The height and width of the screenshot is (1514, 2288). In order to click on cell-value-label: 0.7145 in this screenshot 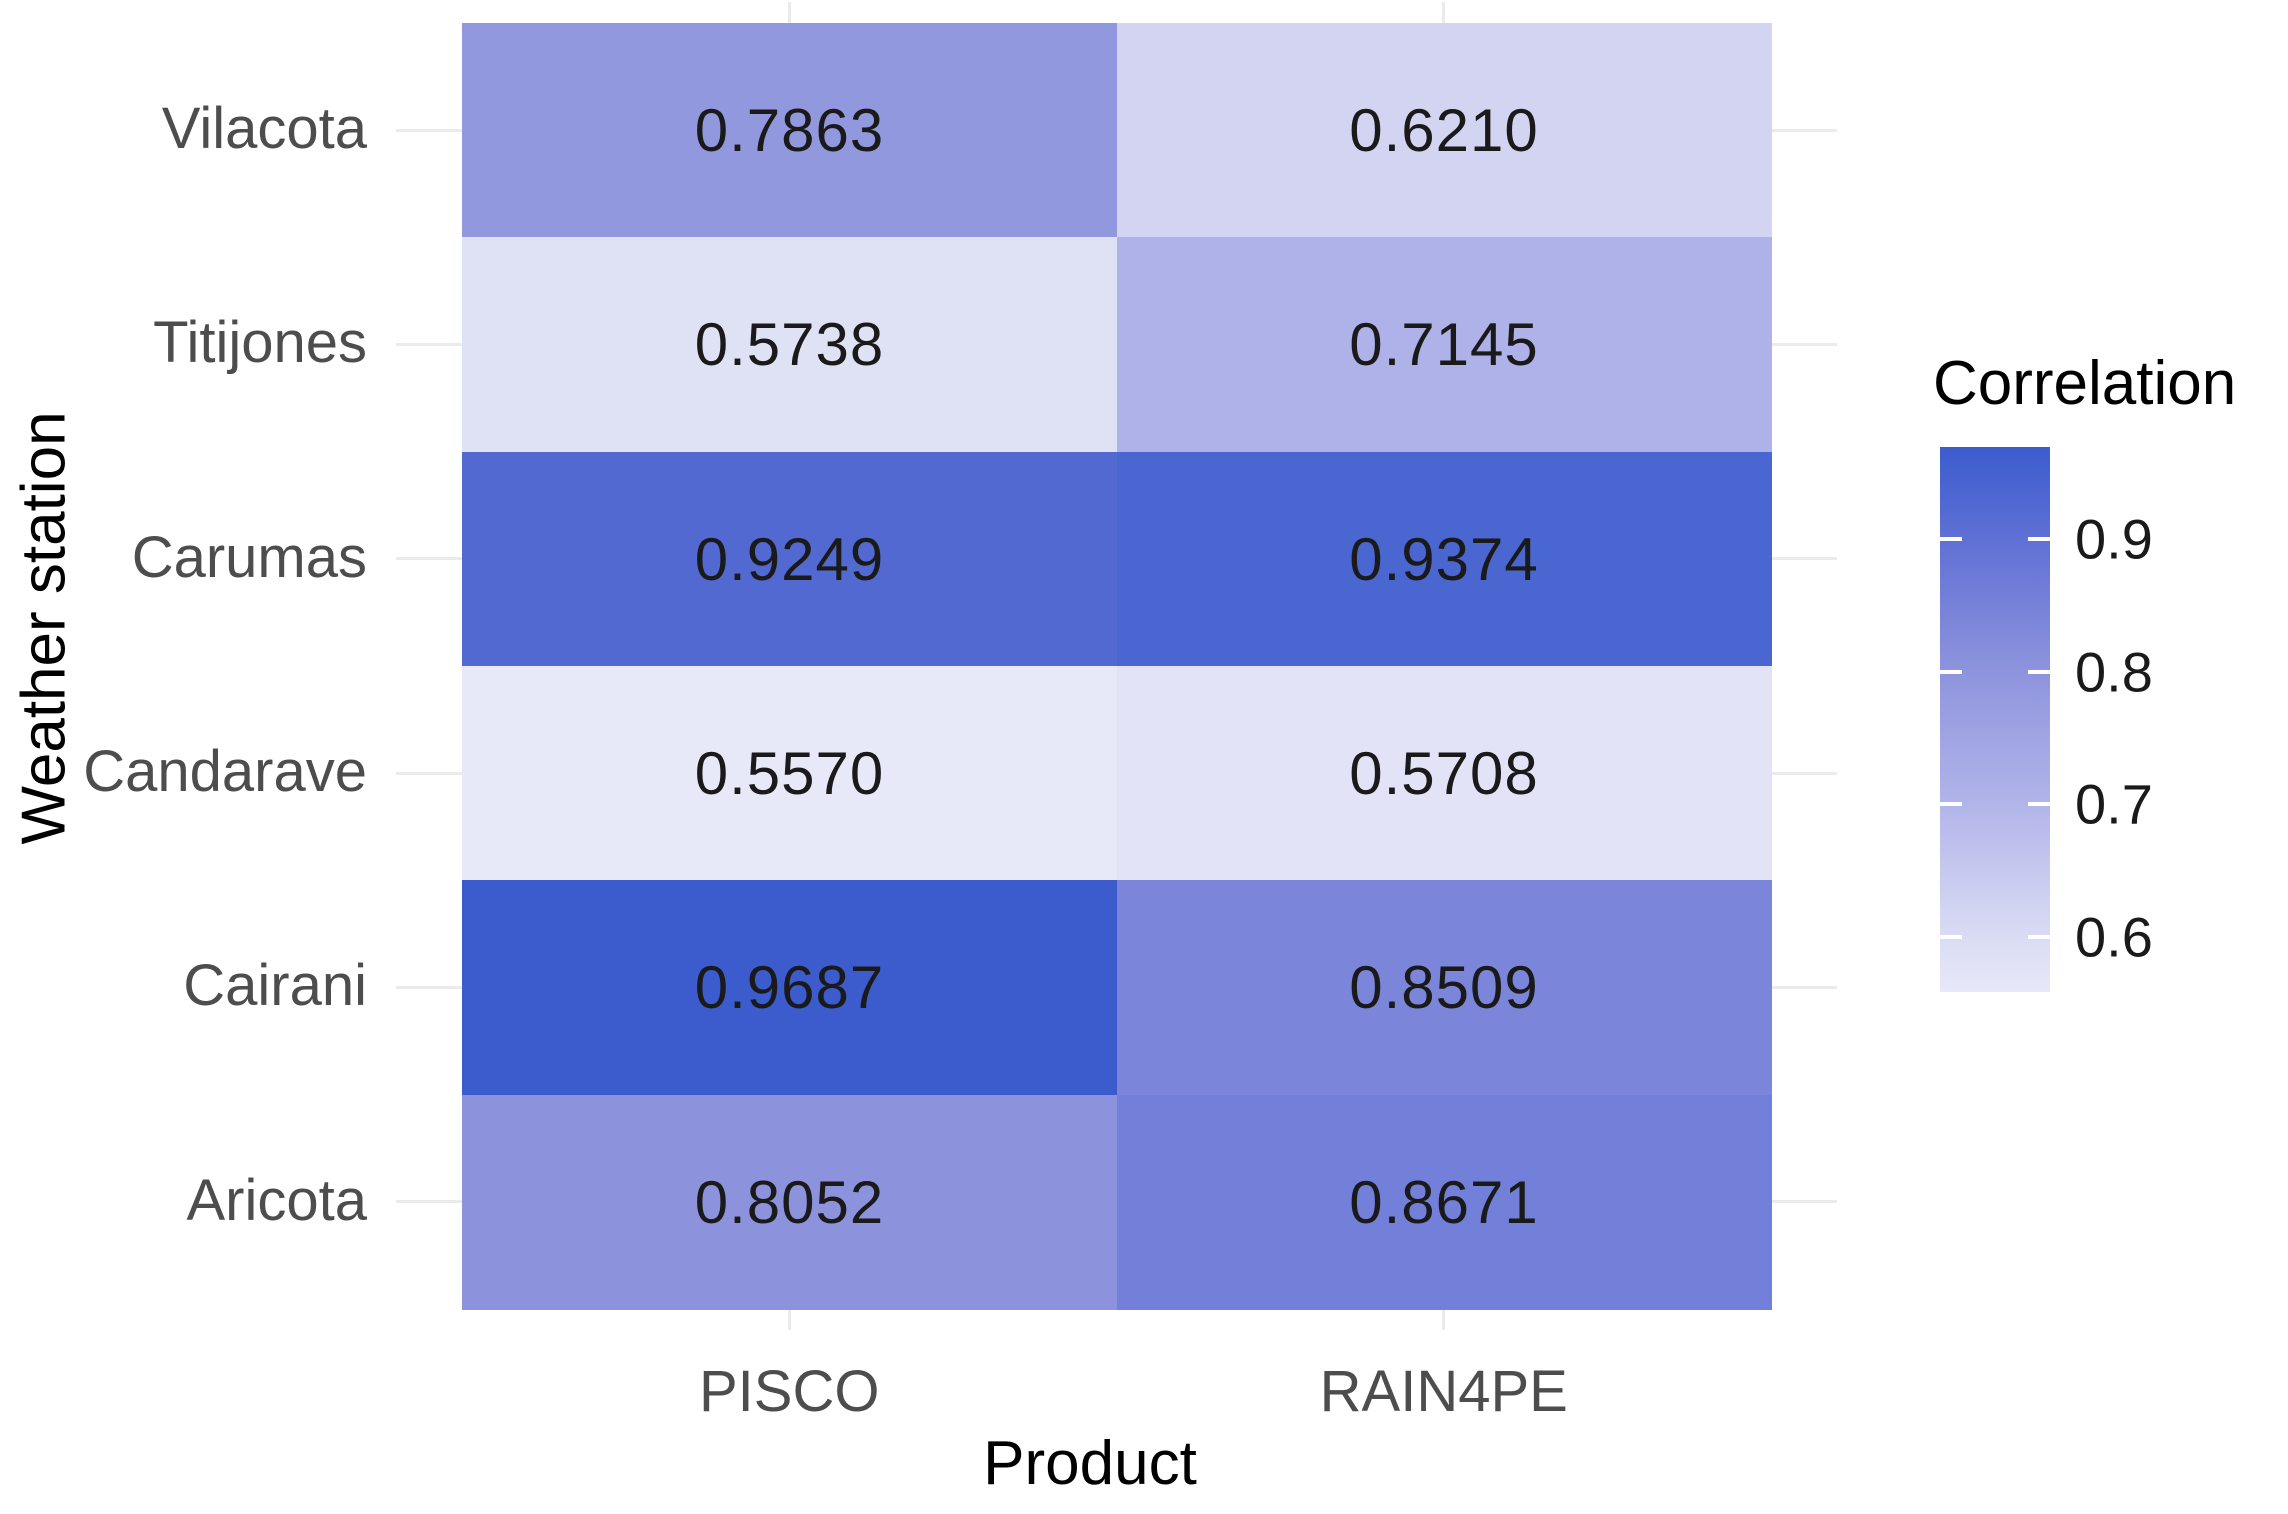, I will do `click(1444, 345)`.